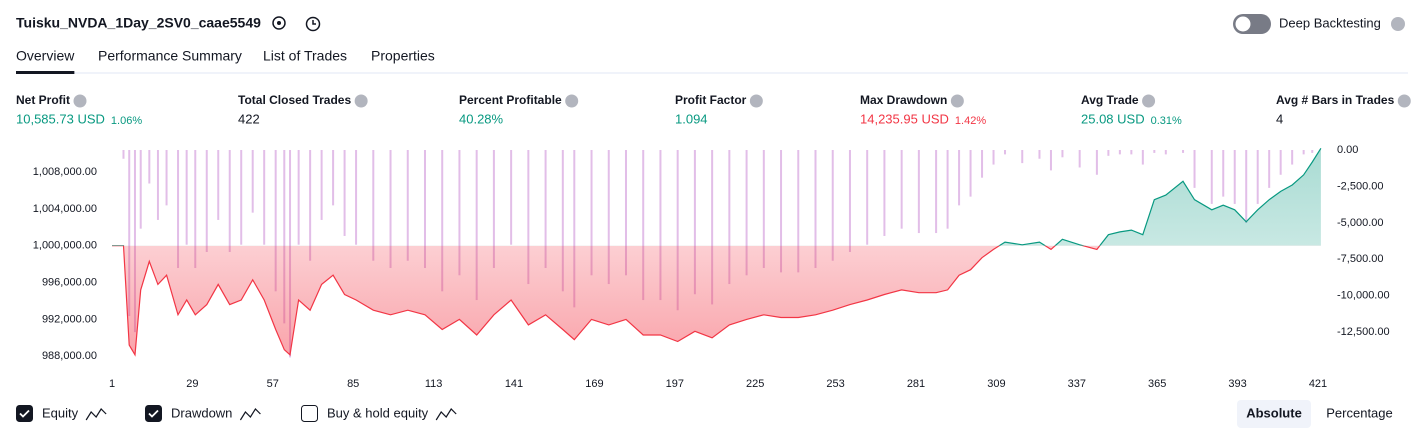 Image resolution: width=1424 pixels, height=438 pixels. What do you see at coordinates (403, 56) in the screenshot?
I see `tab: Properties` at bounding box center [403, 56].